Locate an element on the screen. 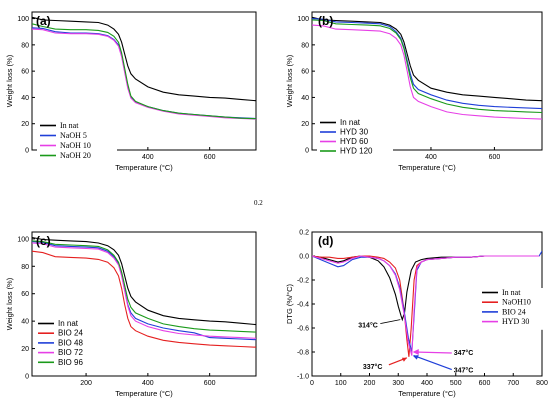  legend-label: HYD 30 is located at coordinates (354, 132).